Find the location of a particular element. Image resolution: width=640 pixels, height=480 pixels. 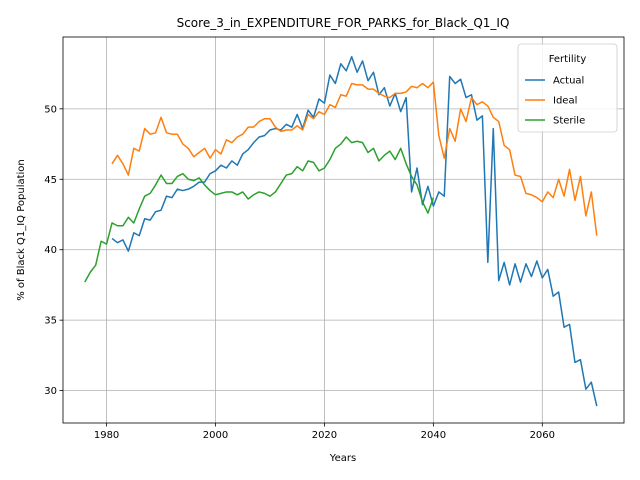

legend-box is located at coordinates (567, 88).